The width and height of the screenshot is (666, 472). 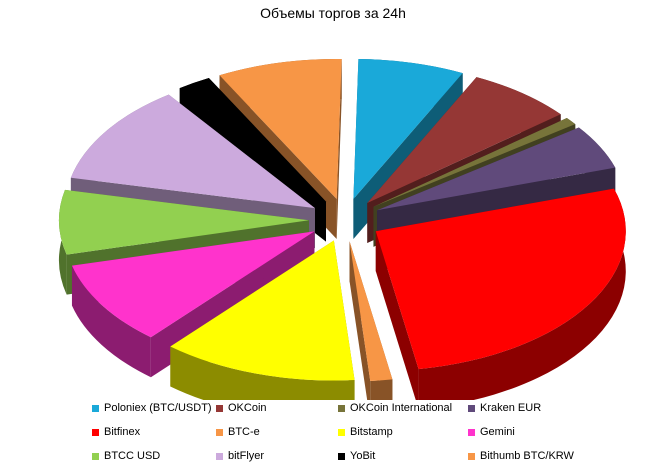 What do you see at coordinates (371, 432) in the screenshot?
I see `legend-label: Bitstamp` at bounding box center [371, 432].